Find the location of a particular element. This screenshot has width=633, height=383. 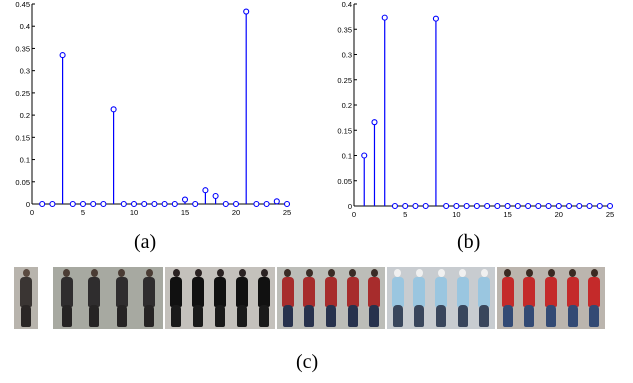

panel-label-b: (b) is located at coordinates (469, 242).